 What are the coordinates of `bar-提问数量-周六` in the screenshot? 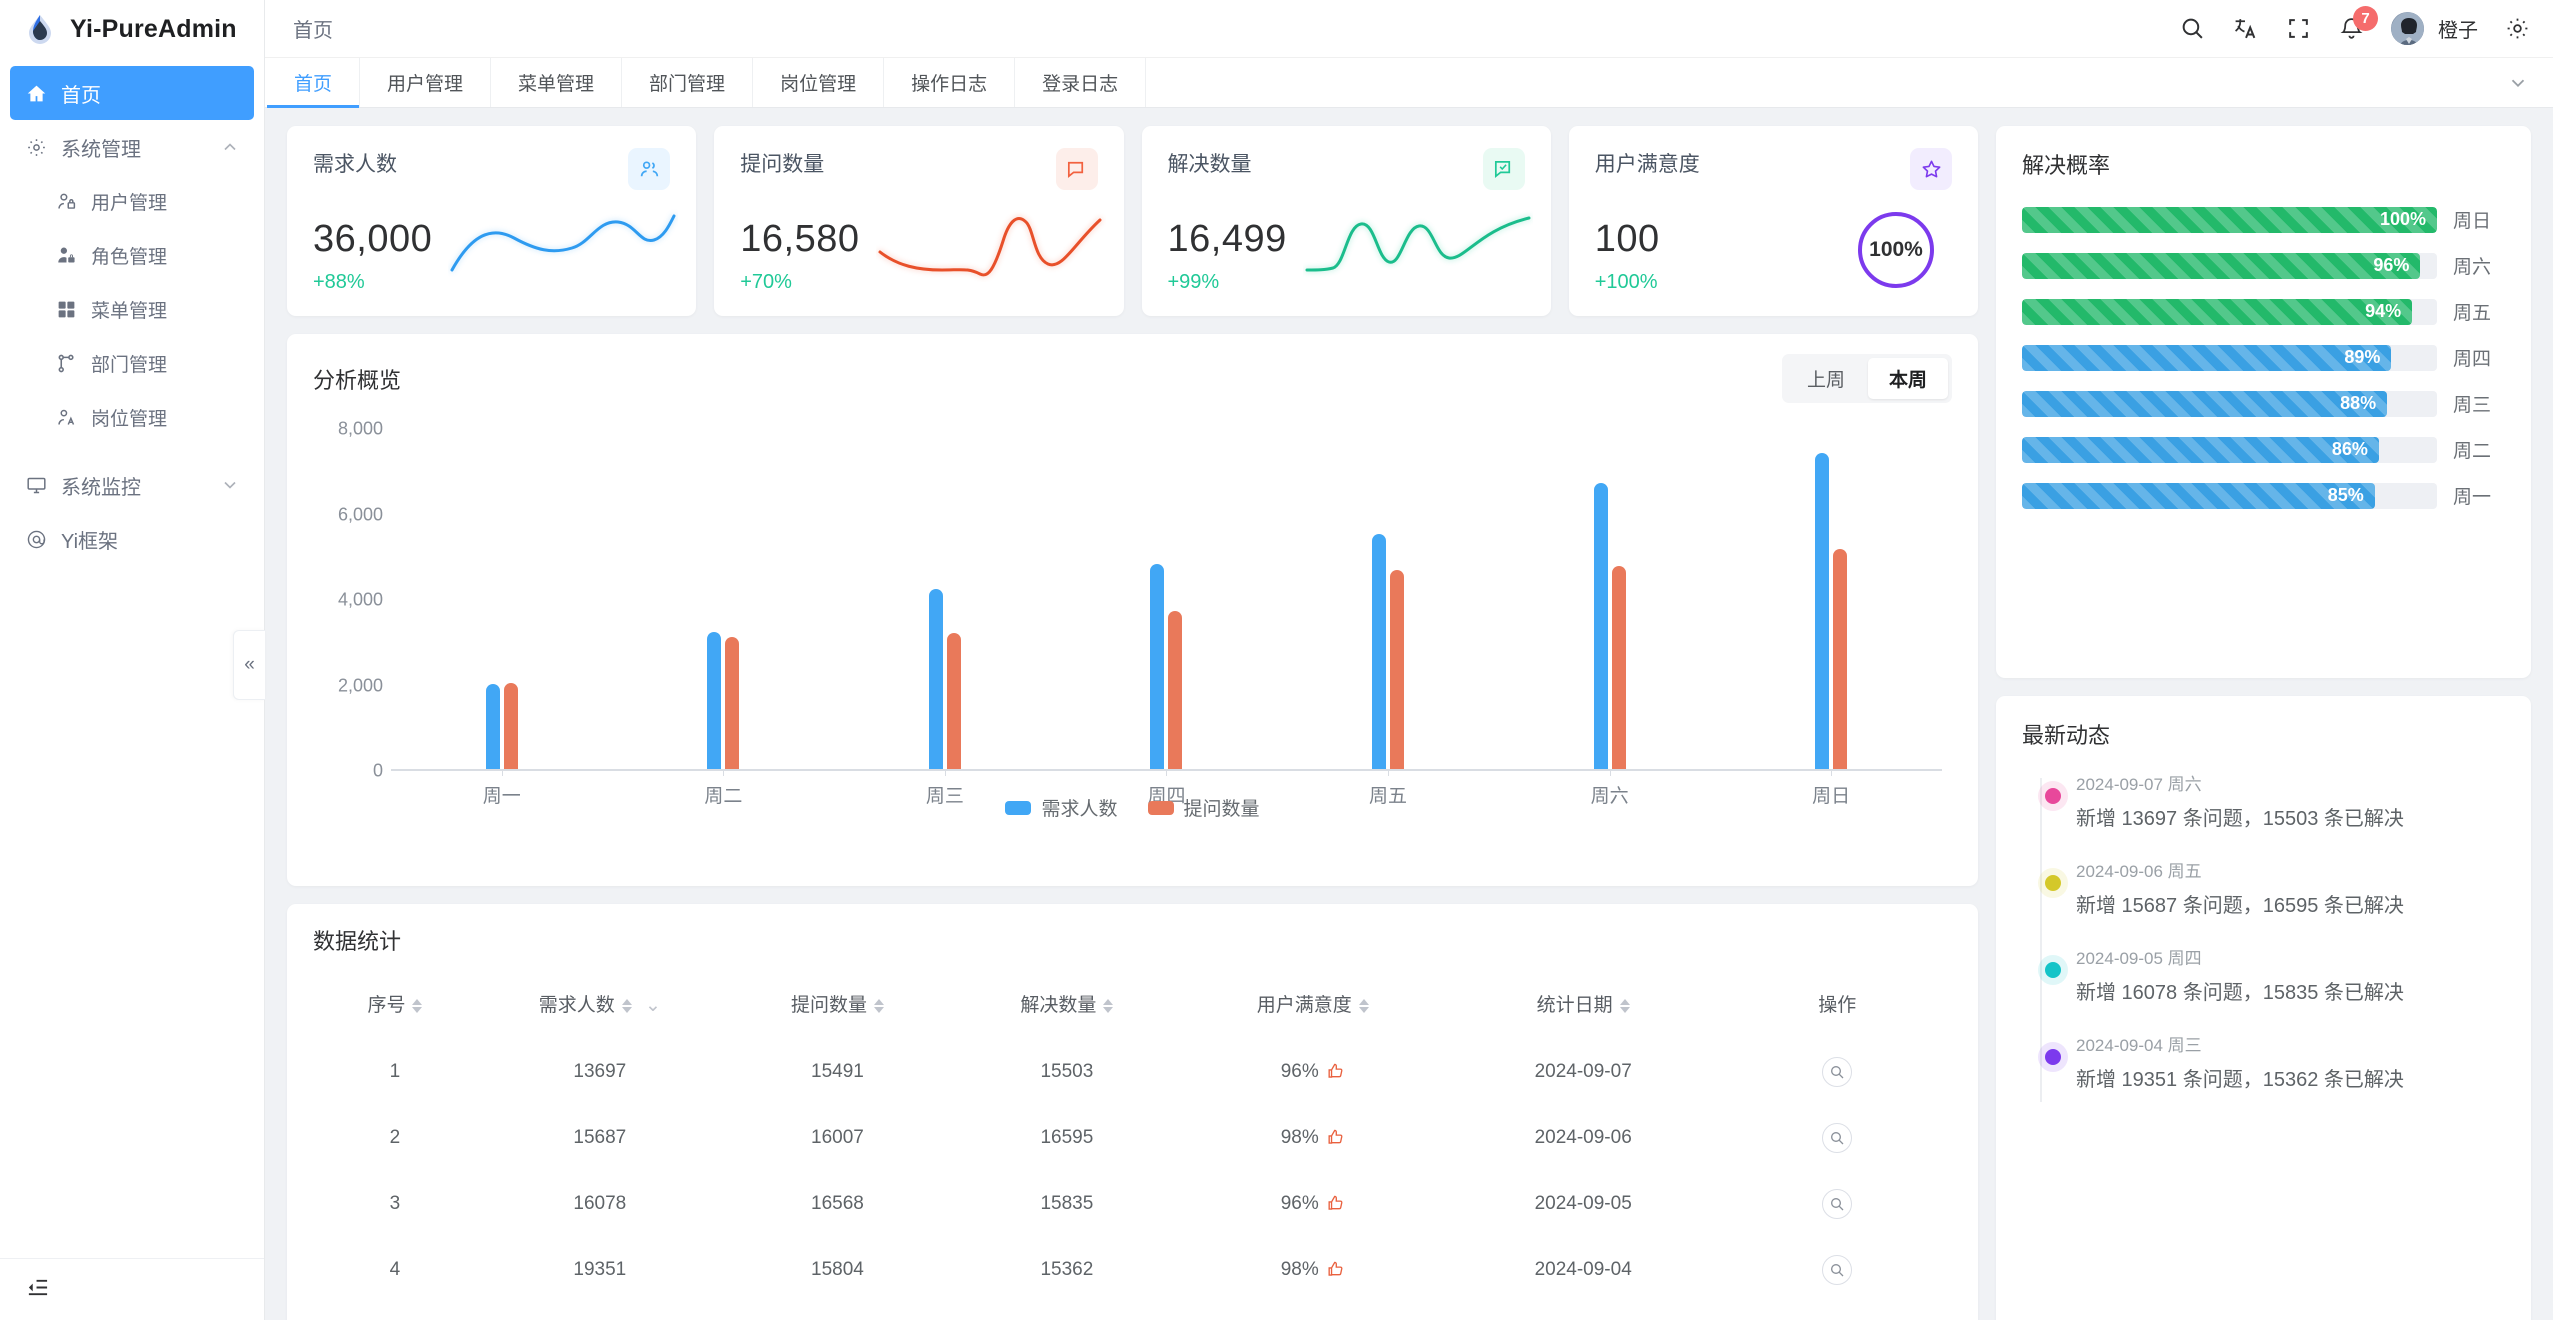 It's located at (1618, 667).